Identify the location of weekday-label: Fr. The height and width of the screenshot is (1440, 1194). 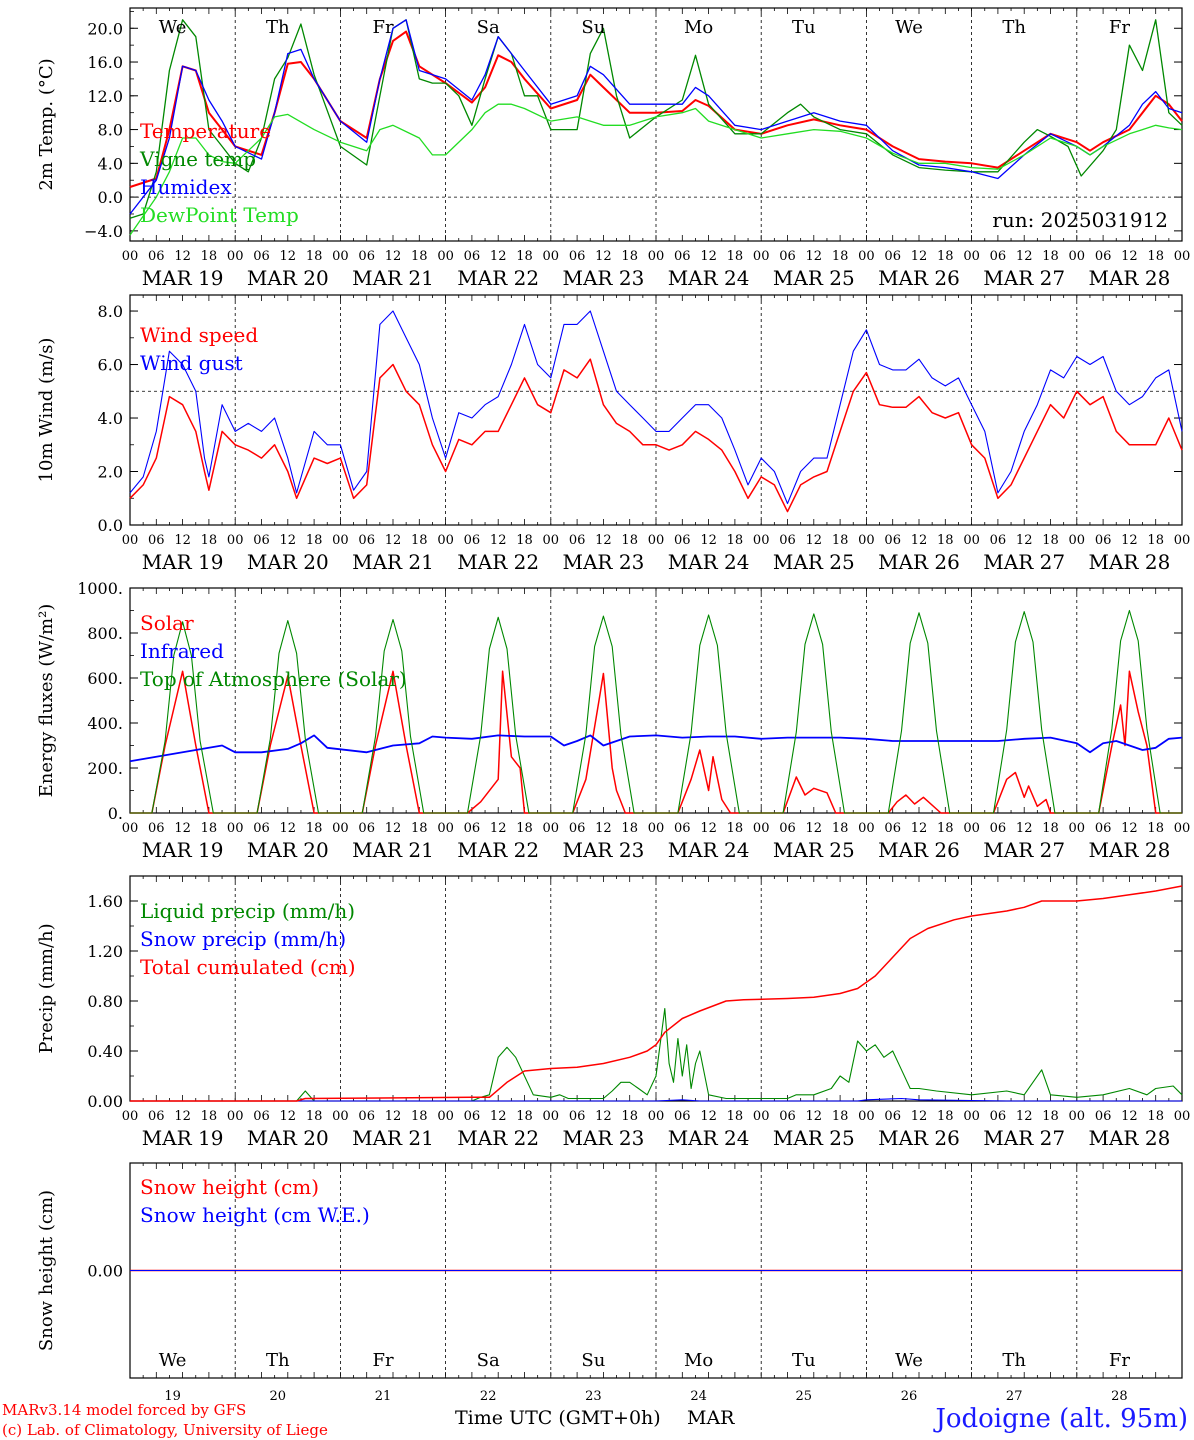
(1119, 1360).